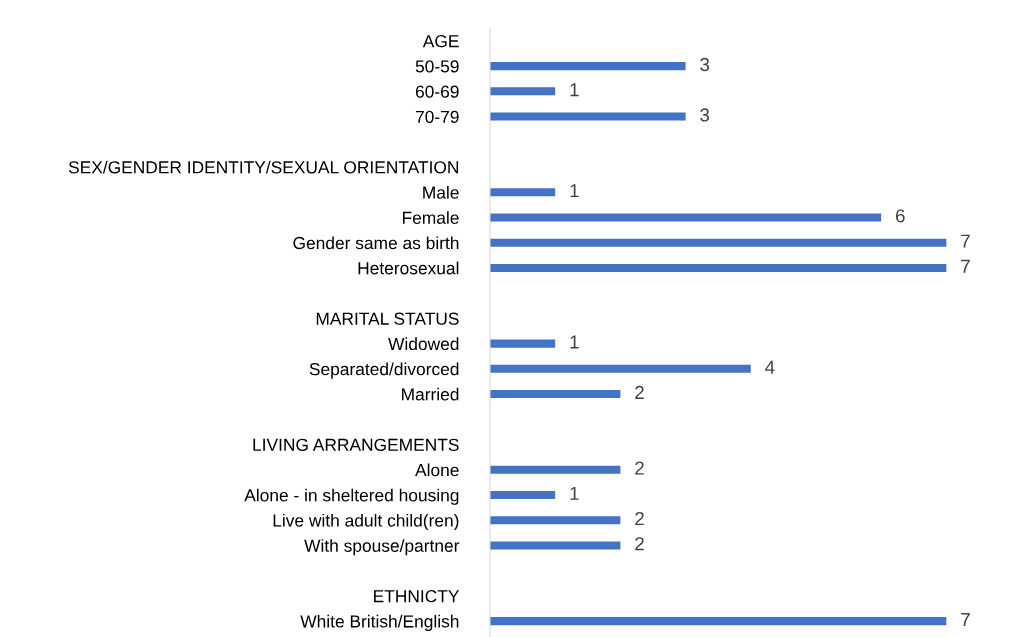 The width and height of the screenshot is (1021, 637). I want to click on y-tick-label: 70-79, so click(437, 117).